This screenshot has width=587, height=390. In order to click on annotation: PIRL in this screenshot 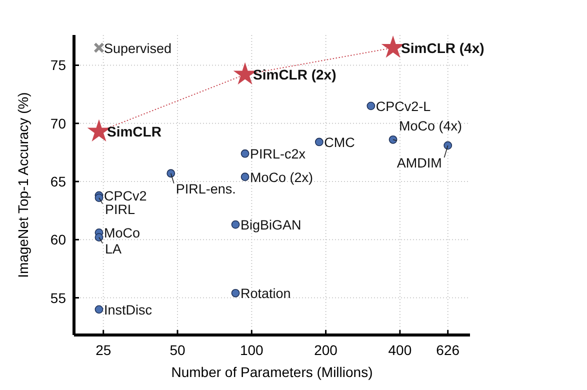, I will do `click(120, 209)`.